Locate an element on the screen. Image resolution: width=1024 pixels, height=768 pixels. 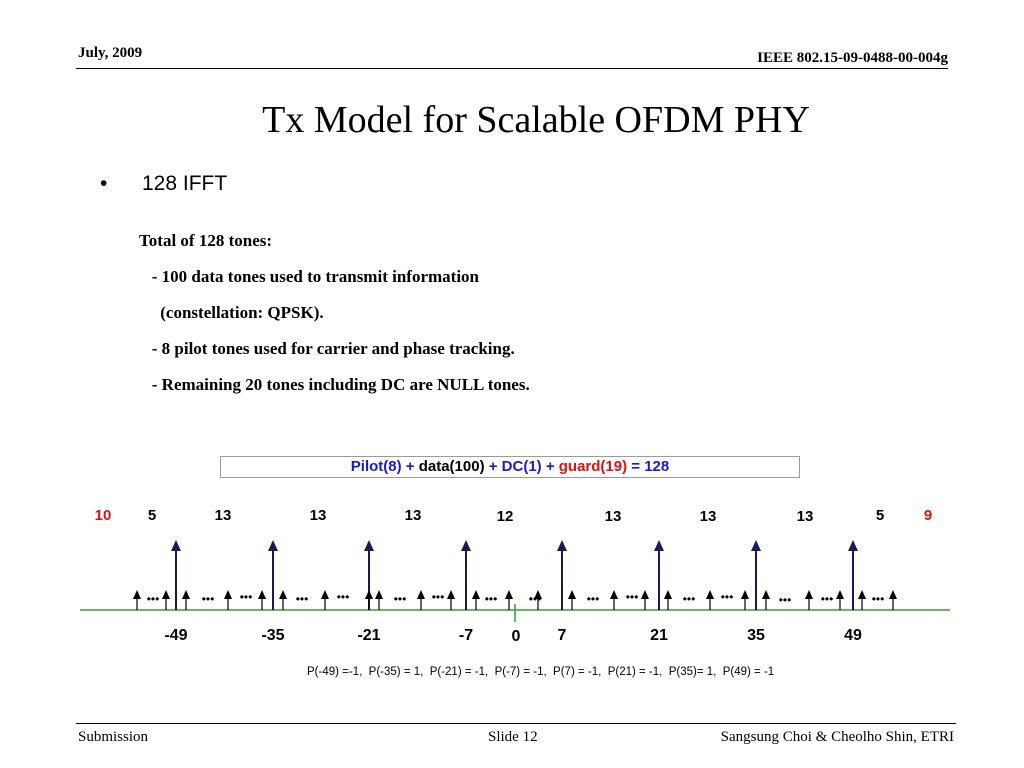
footer-authors: Sangsung Choi & Cheolho Shin, ETRI is located at coordinates (837, 737).